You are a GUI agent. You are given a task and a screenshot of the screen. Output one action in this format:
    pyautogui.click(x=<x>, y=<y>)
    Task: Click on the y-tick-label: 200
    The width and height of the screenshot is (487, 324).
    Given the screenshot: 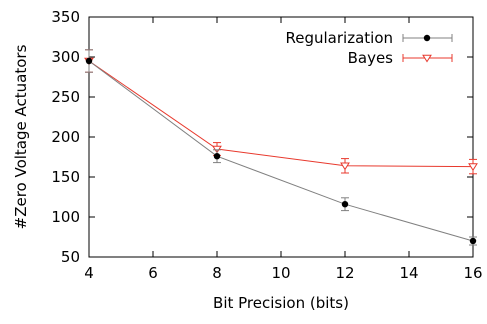 What is the action you would take?
    pyautogui.click(x=65, y=137)
    